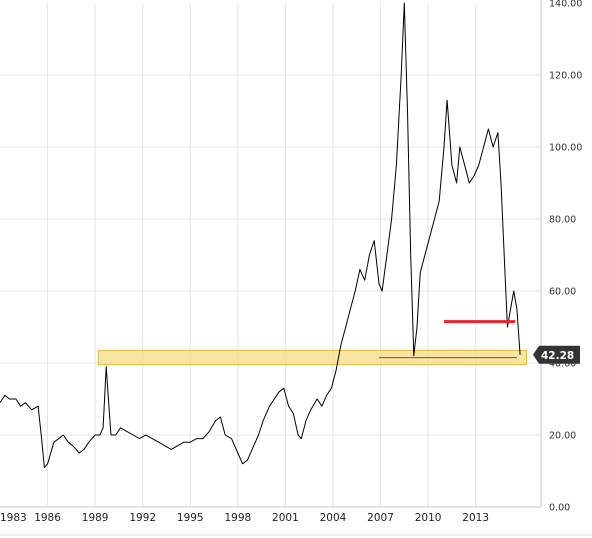 Image resolution: width=592 pixels, height=538 pixels. I want to click on y-tick-label: 140.00, so click(565, 5).